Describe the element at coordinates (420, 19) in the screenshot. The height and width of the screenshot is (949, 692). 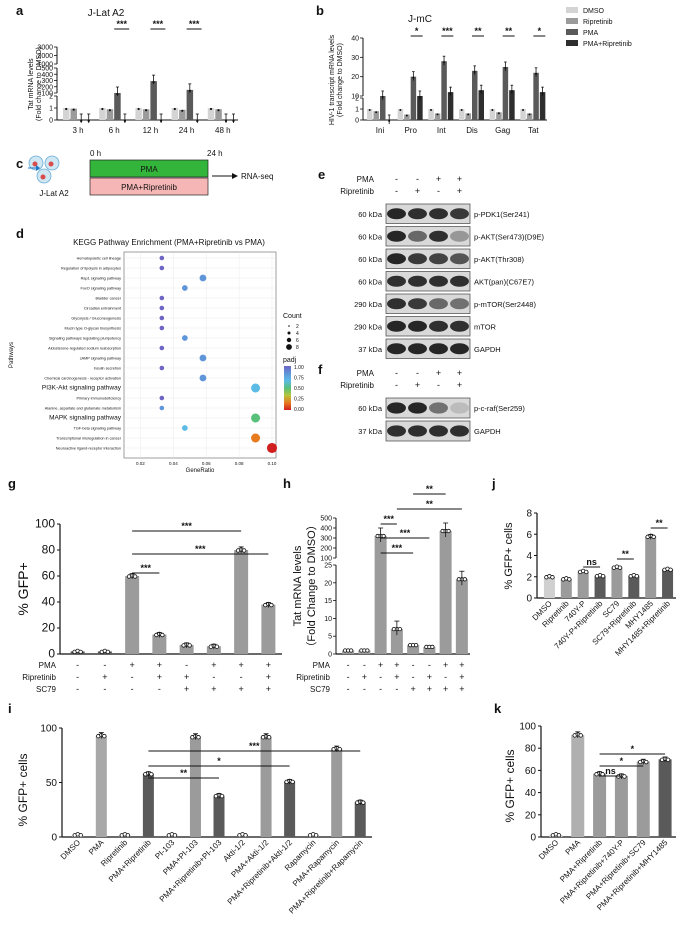
I see `chart-title: J-mC` at that location.